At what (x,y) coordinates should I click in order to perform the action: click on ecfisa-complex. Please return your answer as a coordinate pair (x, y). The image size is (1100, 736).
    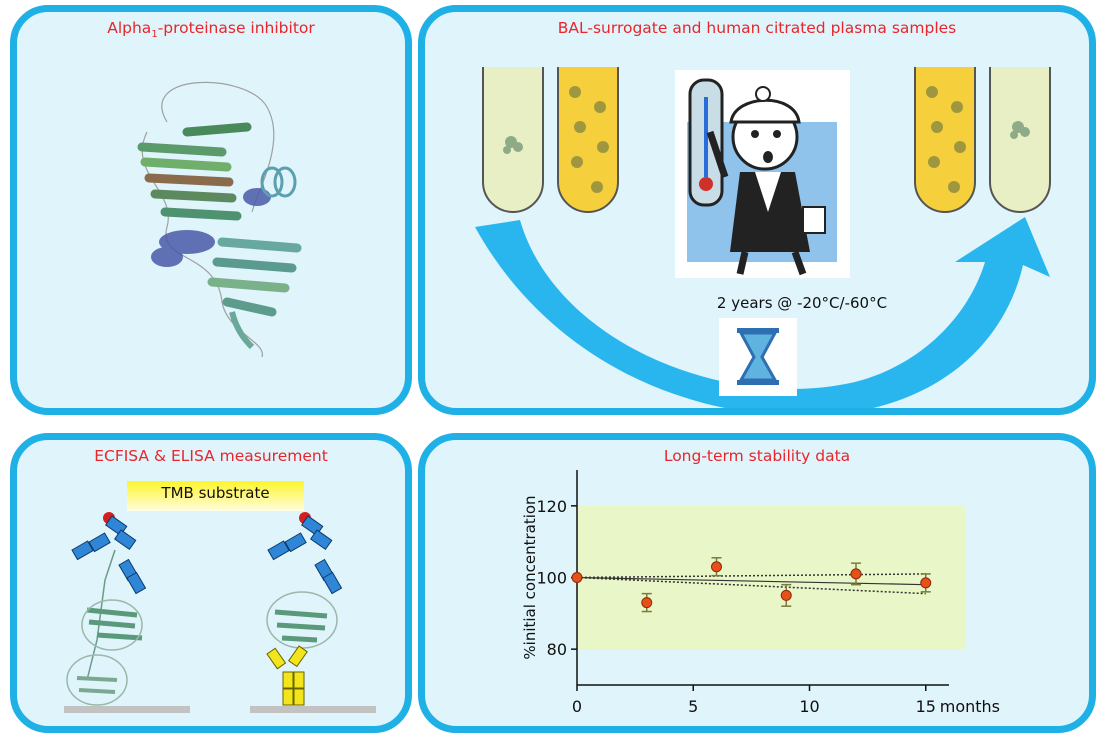
    Looking at the image, I should click on (127, 612).